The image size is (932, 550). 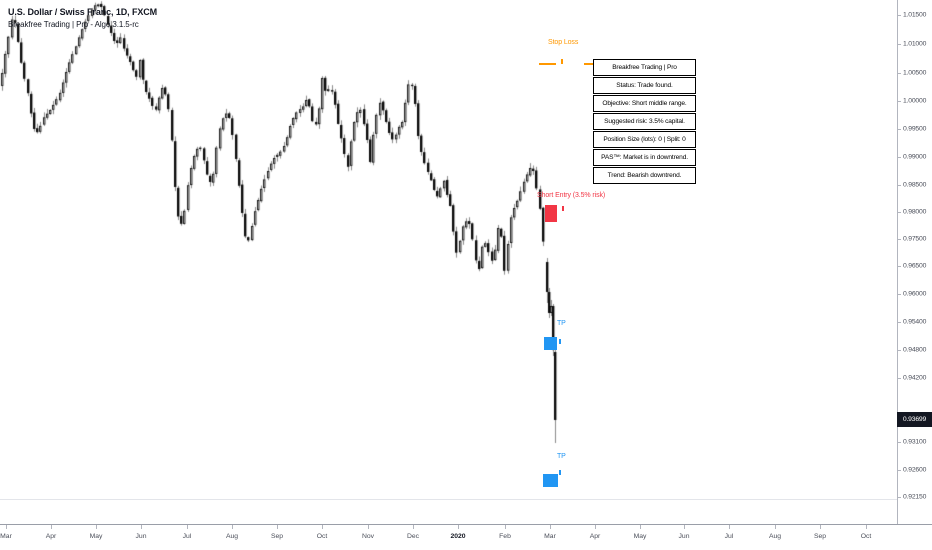 I want to click on take-profit-2-marker-icon, so click(x=560, y=472).